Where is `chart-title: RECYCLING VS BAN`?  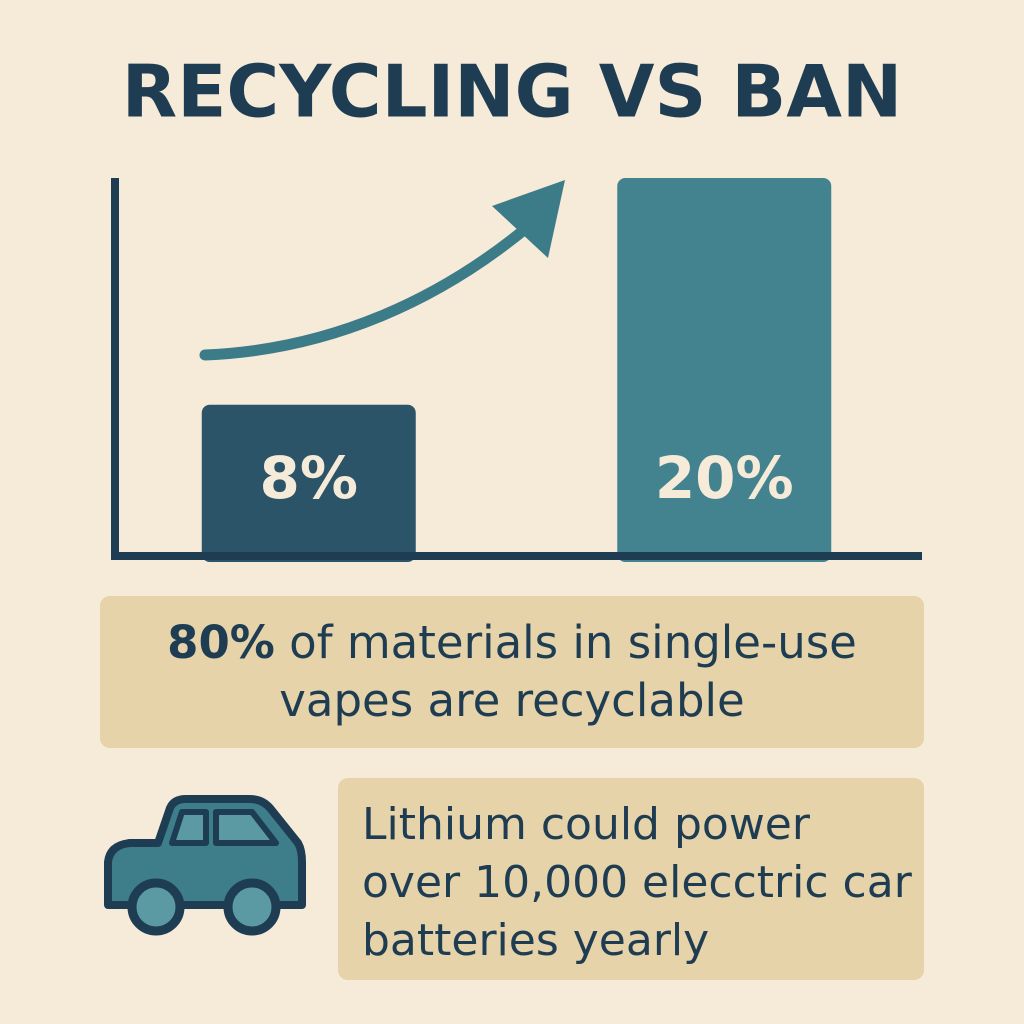
chart-title: RECYCLING VS BAN is located at coordinates (512, 92).